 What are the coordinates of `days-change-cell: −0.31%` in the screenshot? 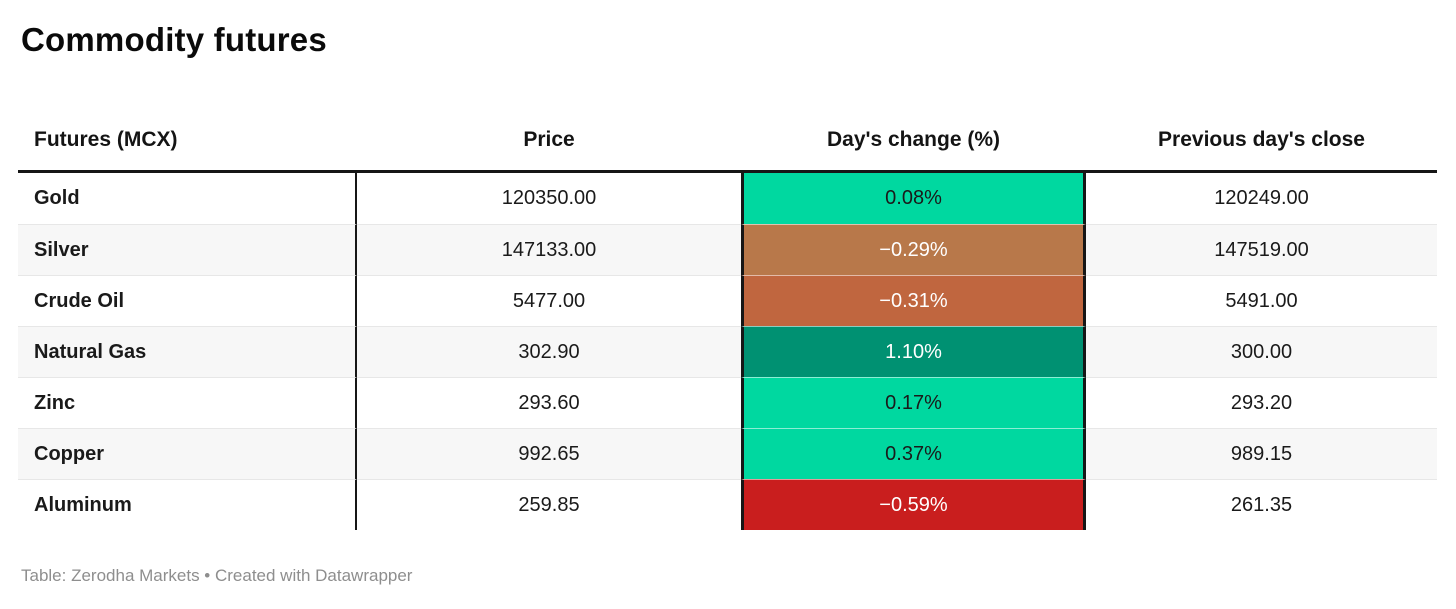 It's located at (913, 300).